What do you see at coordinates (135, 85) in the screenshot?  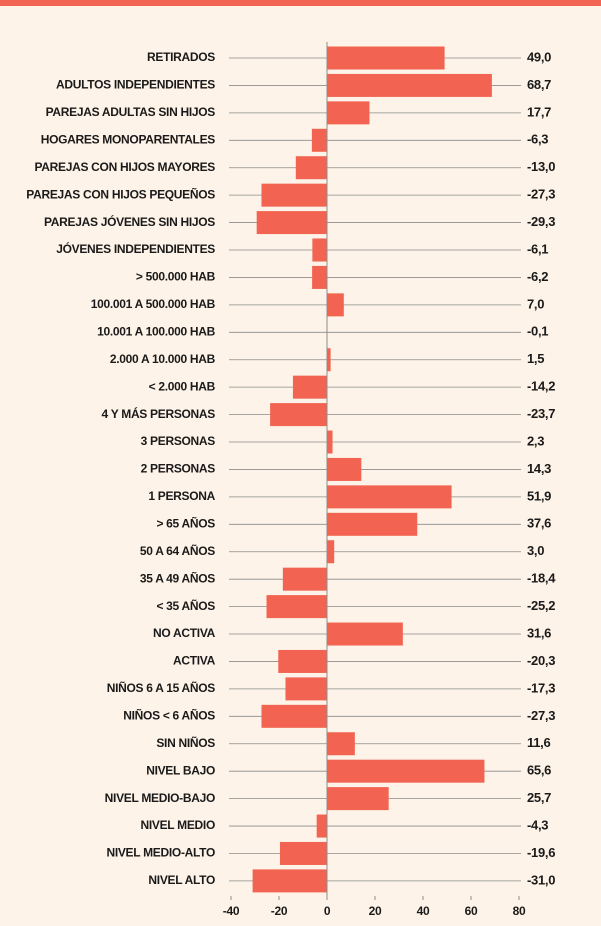 I see `category-label: ADULTOS INDEPENDIENTES` at bounding box center [135, 85].